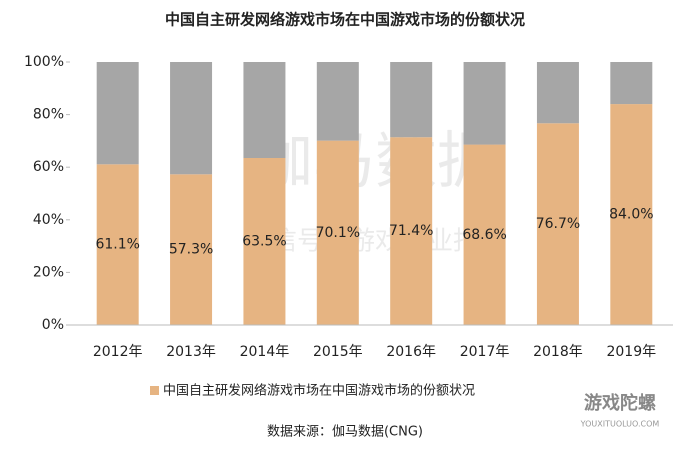  I want to click on value-label: 61.1%, so click(117, 245).